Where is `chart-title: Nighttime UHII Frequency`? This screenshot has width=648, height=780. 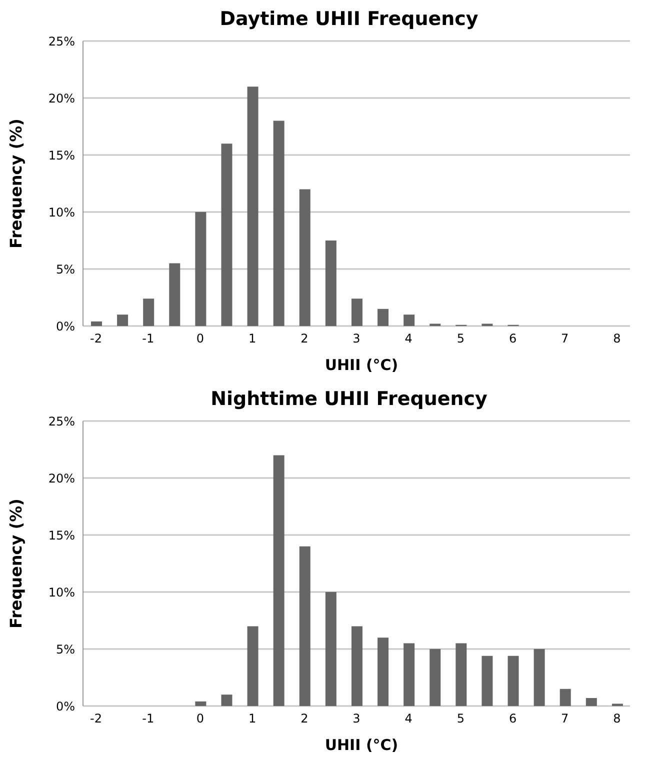 chart-title: Nighttime UHII Frequency is located at coordinates (349, 400).